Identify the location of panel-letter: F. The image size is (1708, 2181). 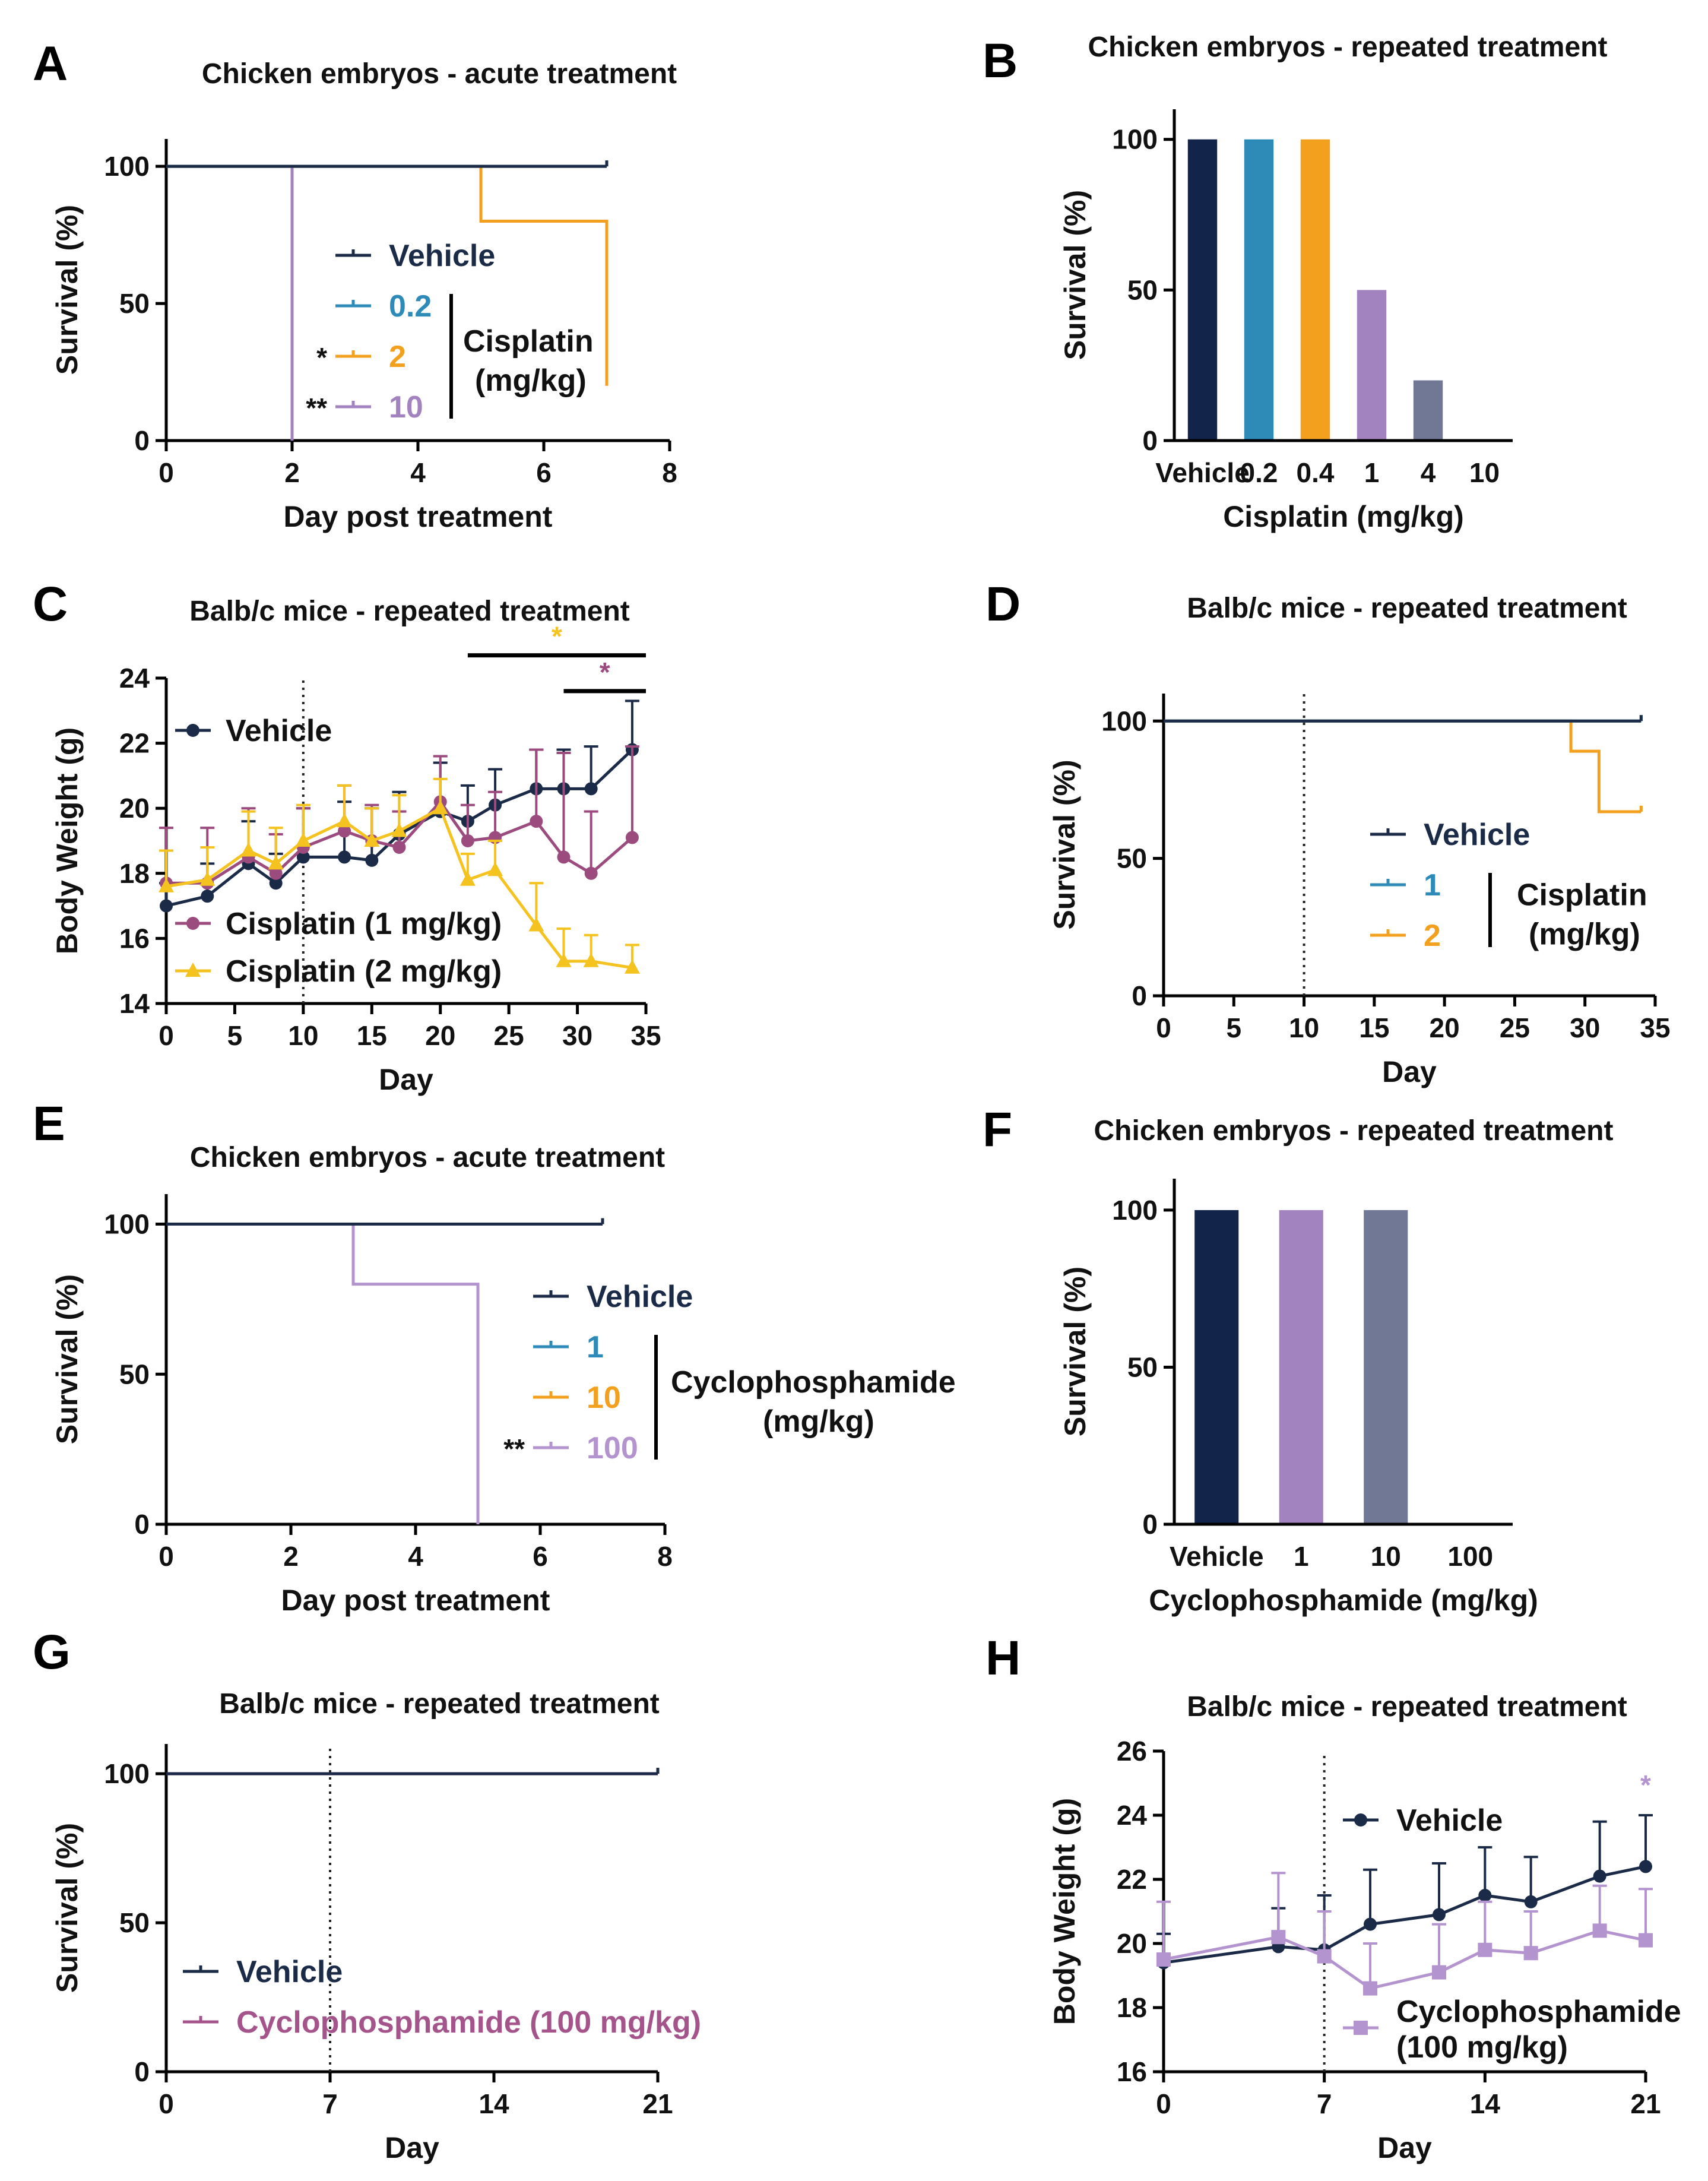
(997, 1130).